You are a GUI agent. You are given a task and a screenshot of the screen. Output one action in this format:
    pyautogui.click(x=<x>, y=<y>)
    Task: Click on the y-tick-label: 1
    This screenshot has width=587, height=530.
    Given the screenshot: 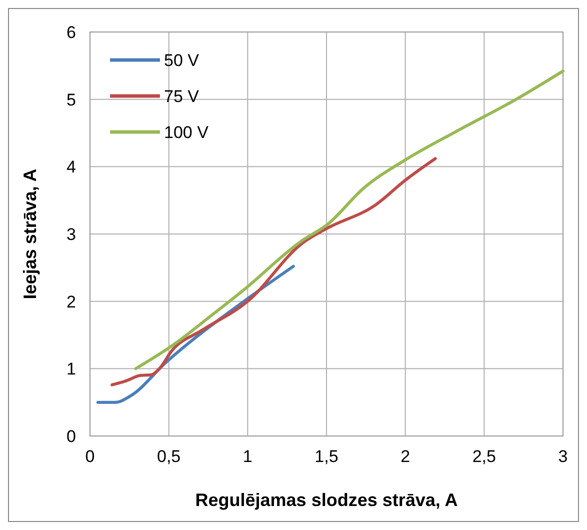 What is the action you would take?
    pyautogui.click(x=71, y=369)
    